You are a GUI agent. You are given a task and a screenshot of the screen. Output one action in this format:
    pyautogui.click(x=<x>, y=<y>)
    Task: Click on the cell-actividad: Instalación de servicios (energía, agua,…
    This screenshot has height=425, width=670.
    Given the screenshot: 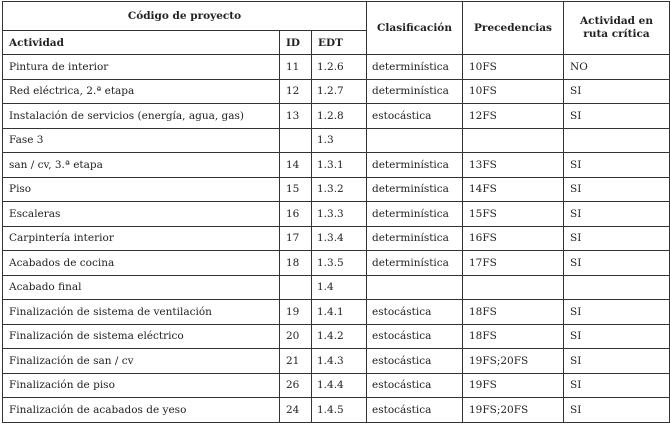 What is the action you would take?
    pyautogui.click(x=141, y=116)
    